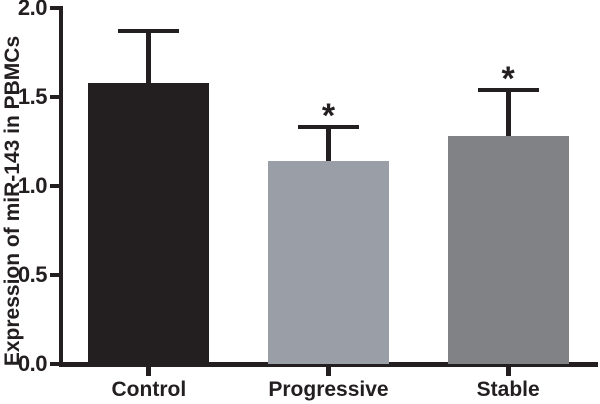  Describe the element at coordinates (32, 185) in the screenshot. I see `y-axis-tick-label: 1.0` at that location.